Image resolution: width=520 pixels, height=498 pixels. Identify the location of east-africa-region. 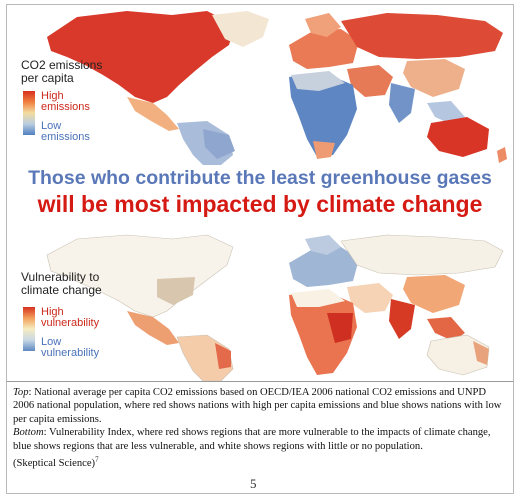
(340, 328).